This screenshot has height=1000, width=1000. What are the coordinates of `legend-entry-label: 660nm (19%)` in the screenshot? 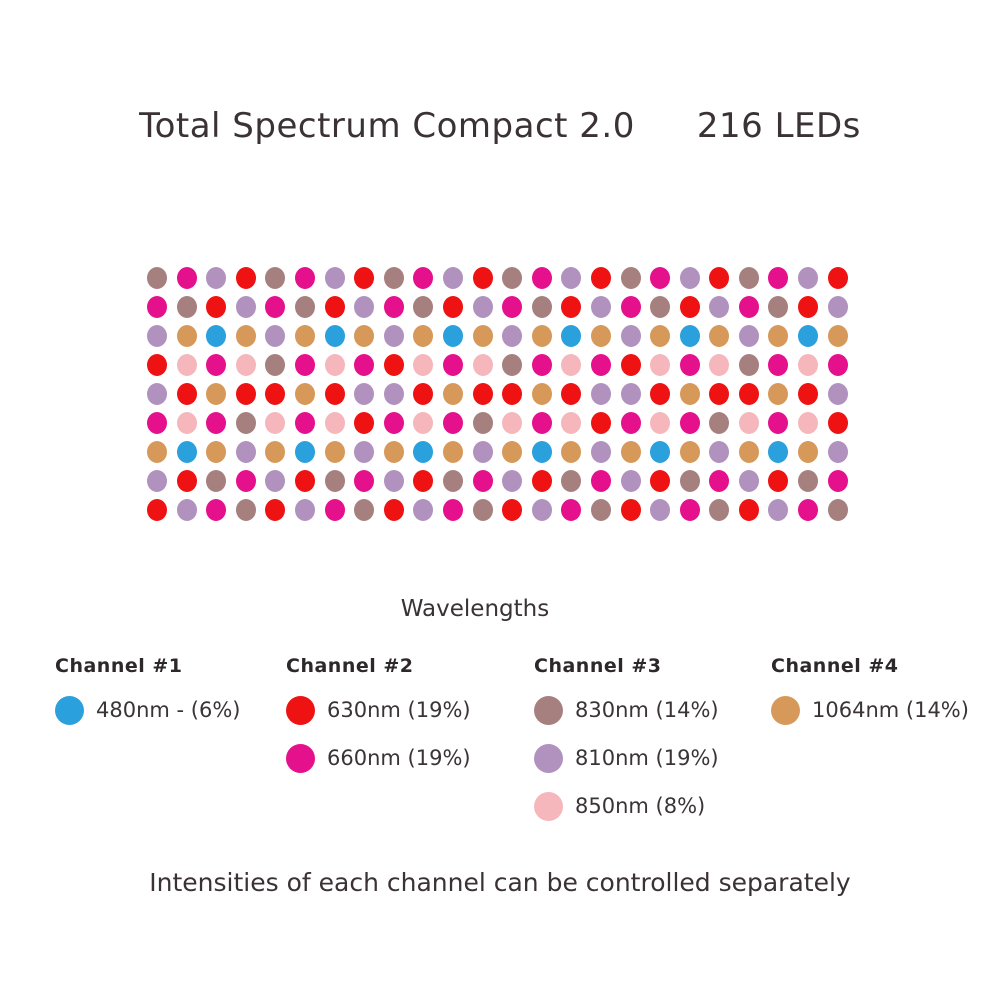 It's located at (399, 758).